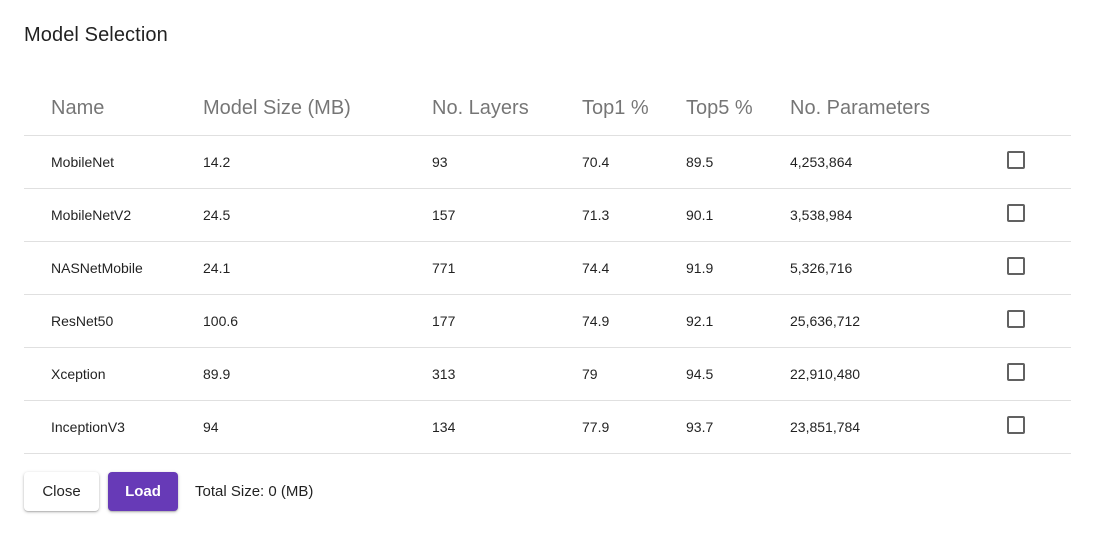  I want to click on cell-top1: 70.4, so click(634, 162).